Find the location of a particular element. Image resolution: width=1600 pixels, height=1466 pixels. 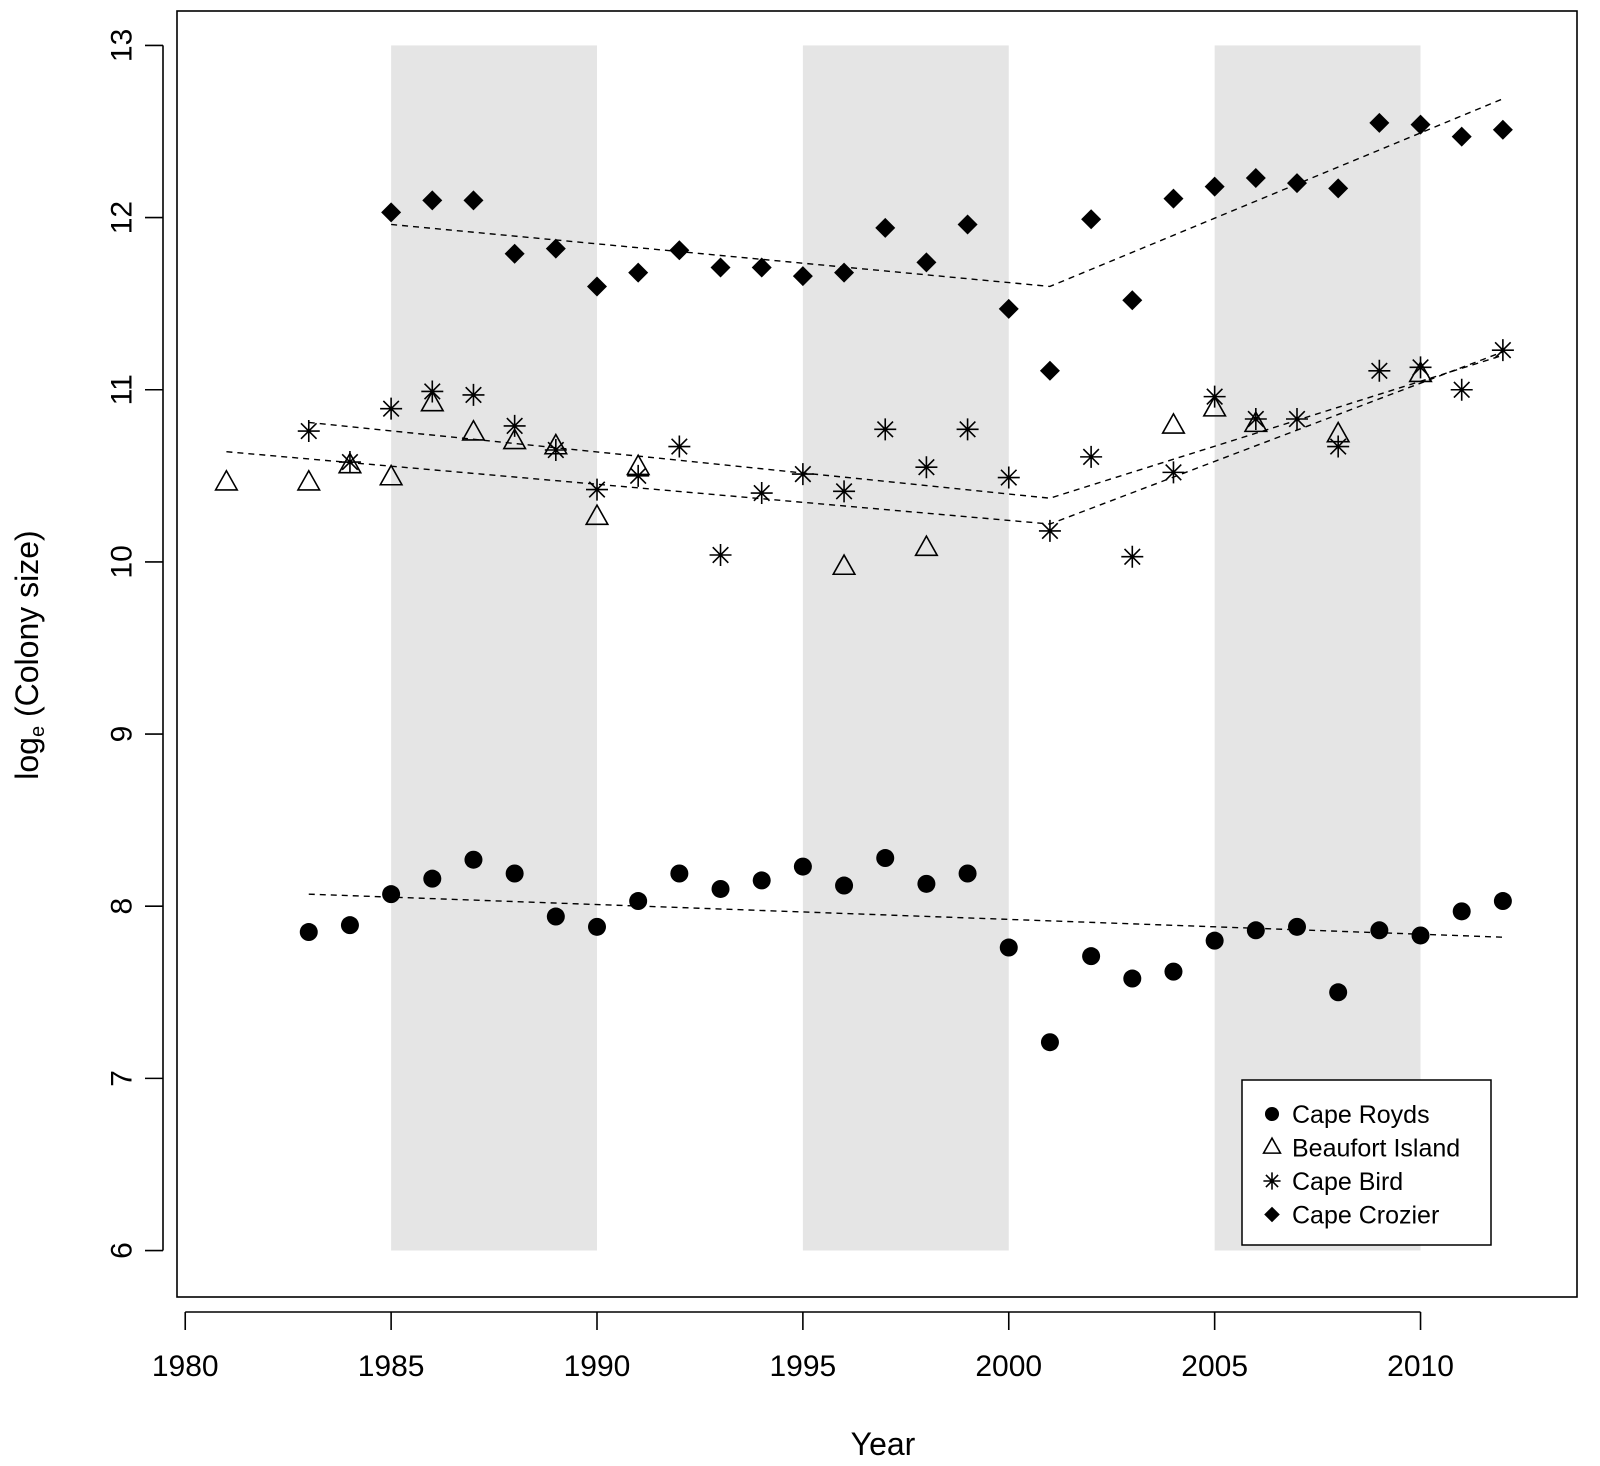

point-beaufort-island-2006 is located at coordinates (1255, 421).